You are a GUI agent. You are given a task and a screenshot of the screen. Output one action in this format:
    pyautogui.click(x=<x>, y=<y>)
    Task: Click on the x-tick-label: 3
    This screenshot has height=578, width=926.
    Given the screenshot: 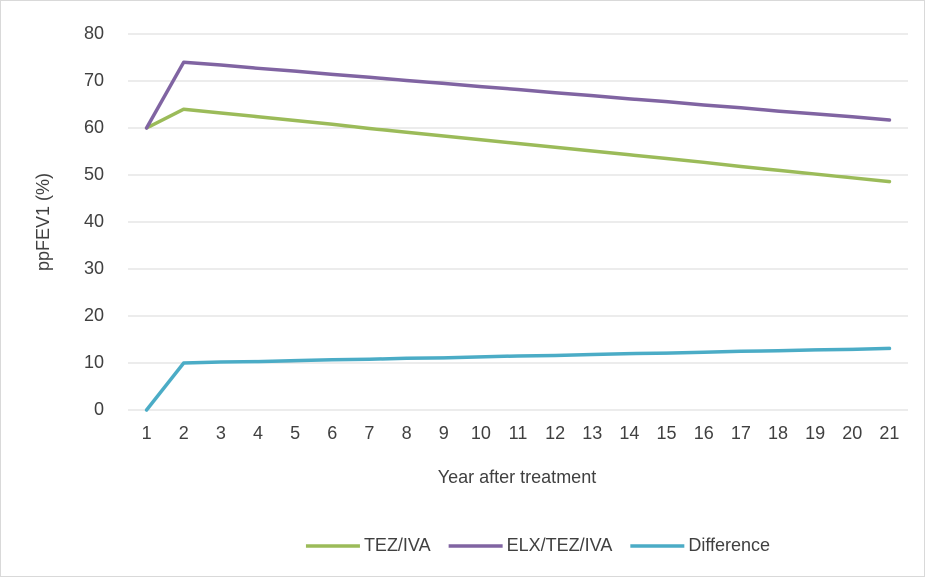 What is the action you would take?
    pyautogui.click(x=221, y=433)
    